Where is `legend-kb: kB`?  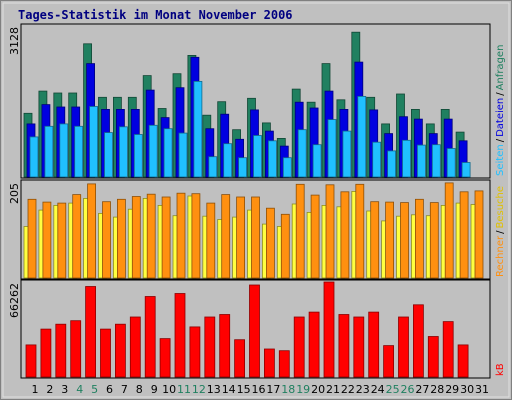
legend-kb: kB is located at coordinates (500, 369).